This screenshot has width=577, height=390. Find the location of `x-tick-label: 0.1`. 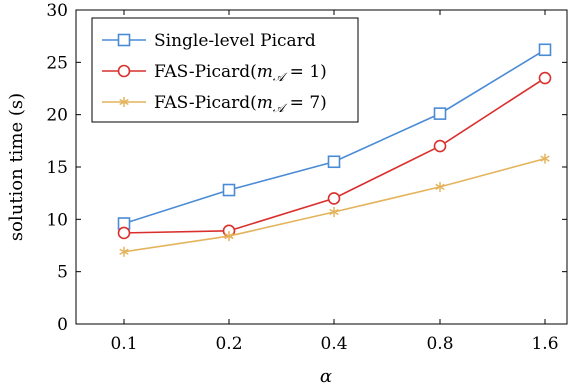

x-tick-label: 0.1 is located at coordinates (123, 344).